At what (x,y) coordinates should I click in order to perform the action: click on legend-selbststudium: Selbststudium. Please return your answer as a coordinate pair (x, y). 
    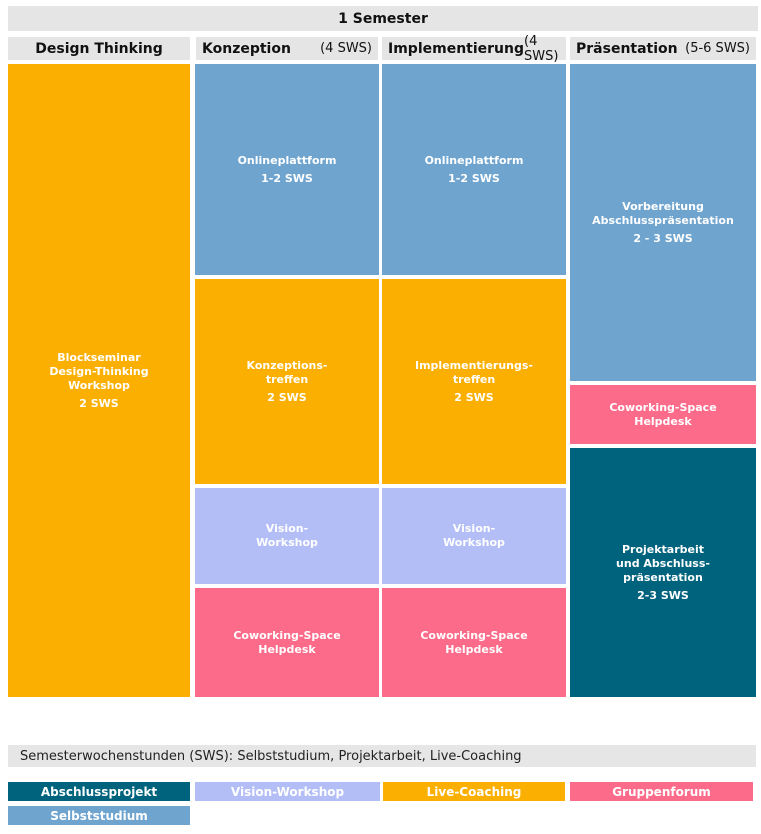
    Looking at the image, I should click on (99, 815).